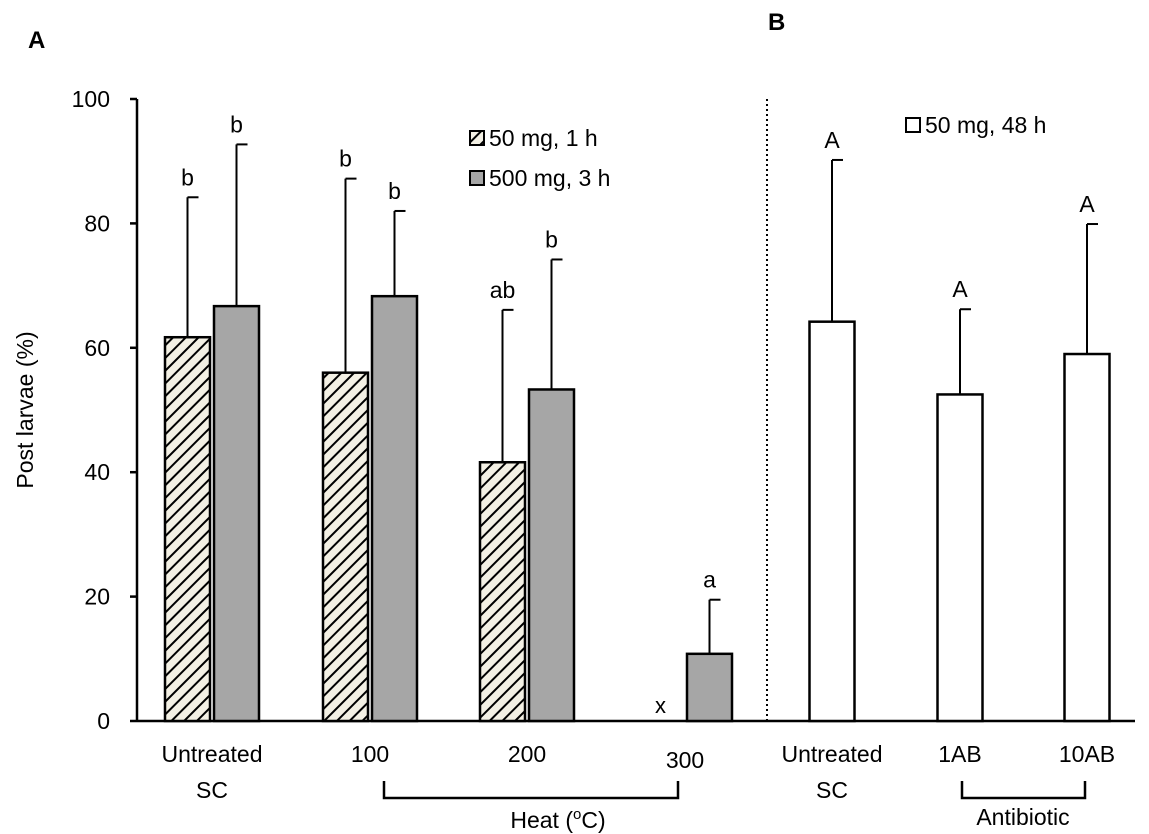  Describe the element at coordinates (660, 705) in the screenshot. I see `significance-letter: x` at that location.